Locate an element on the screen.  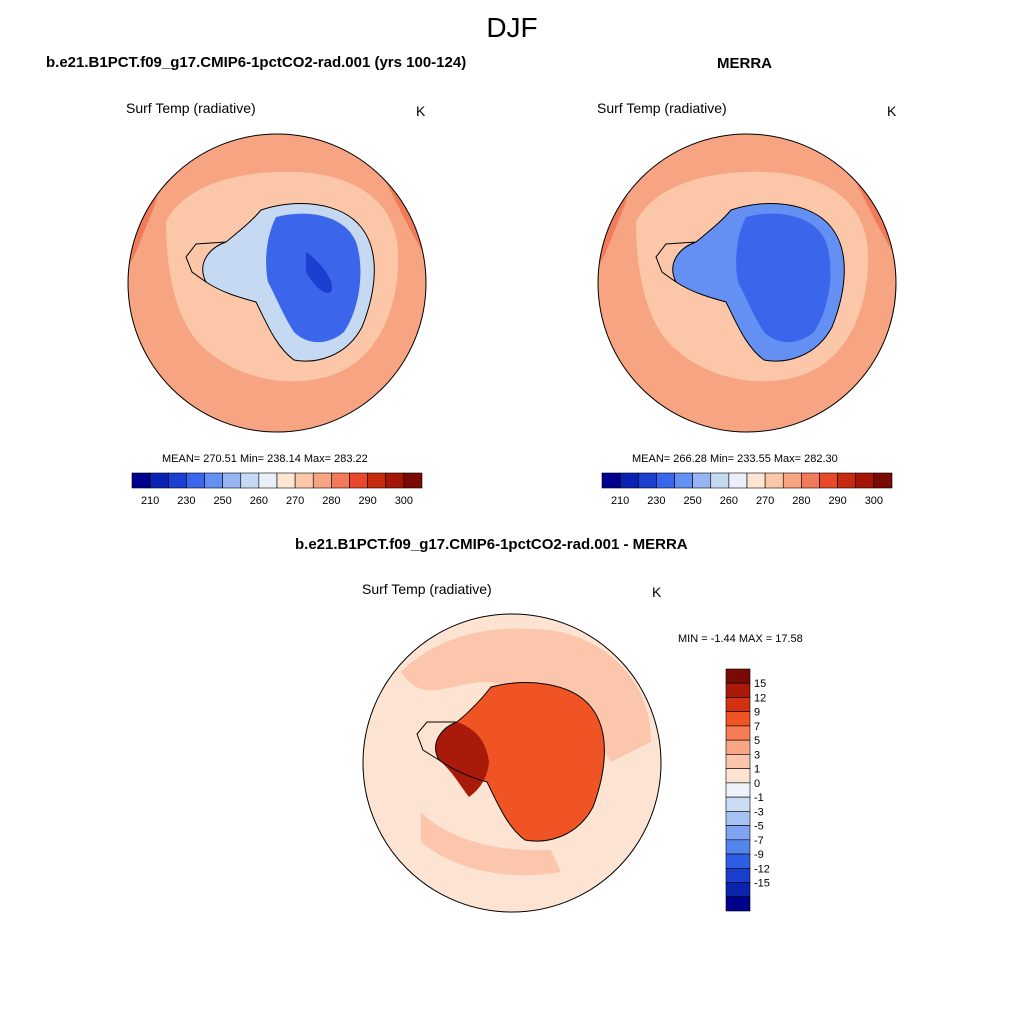
diff-polar-map is located at coordinates (512, 763).